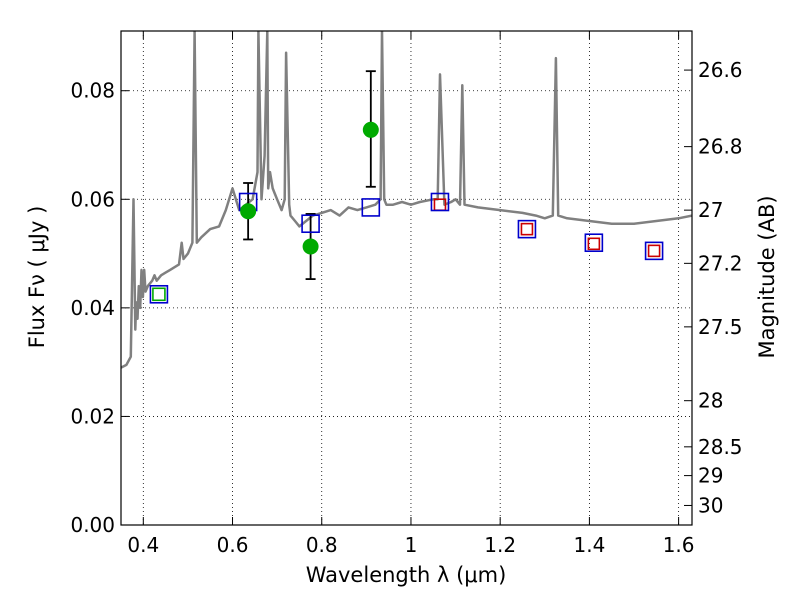  I want to click on y-tick-label: 0.00, so click(92, 525).